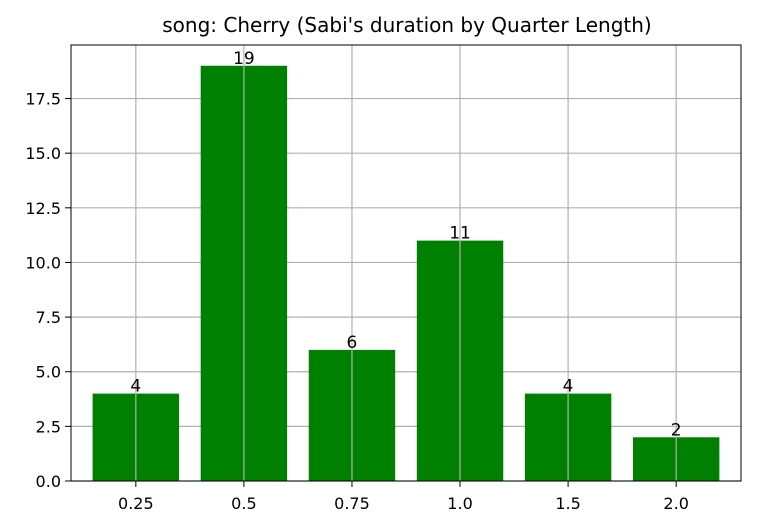 Image resolution: width=759 pixels, height=532 pixels. I want to click on bar-value-label: 11, so click(460, 234).